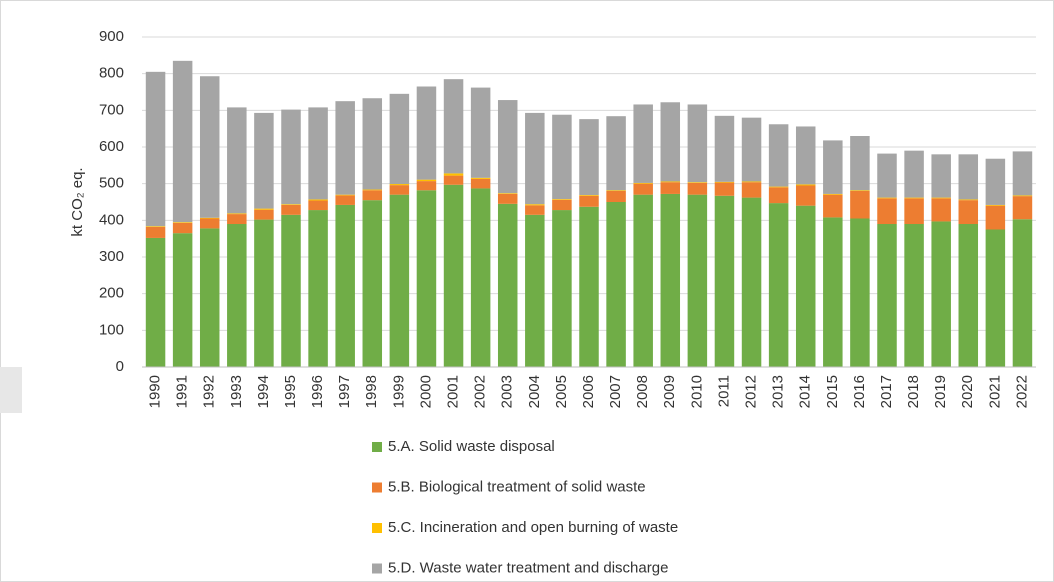 The image size is (1054, 582). What do you see at coordinates (588, 391) in the screenshot?
I see `x-tick-label: 2006` at bounding box center [588, 391].